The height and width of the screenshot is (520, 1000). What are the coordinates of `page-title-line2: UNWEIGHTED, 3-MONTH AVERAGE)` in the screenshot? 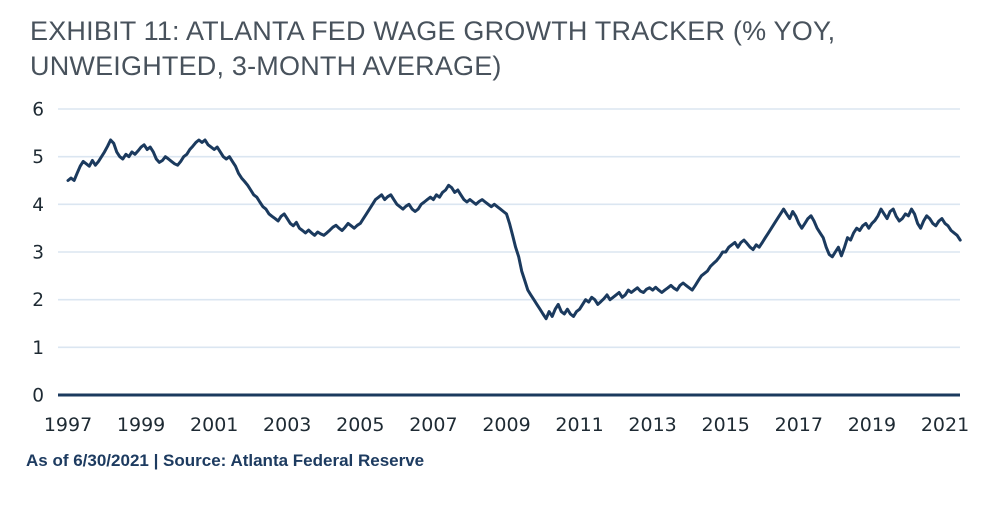 It's located at (266, 65).